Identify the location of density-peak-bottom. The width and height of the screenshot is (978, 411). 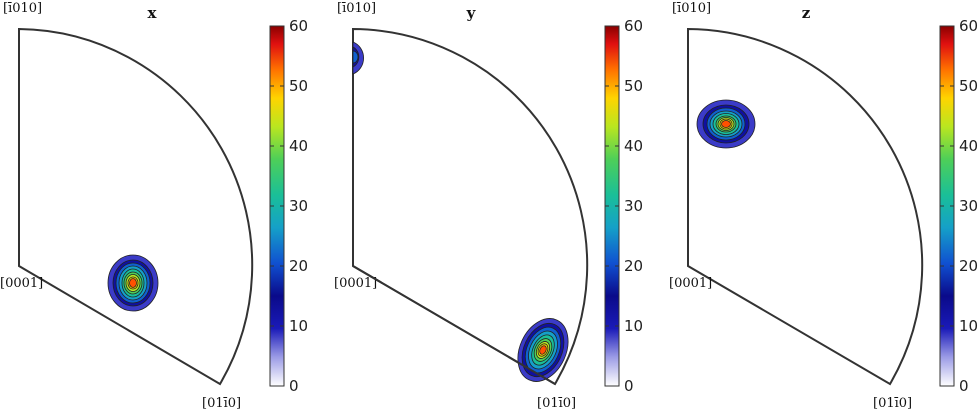
(543, 350).